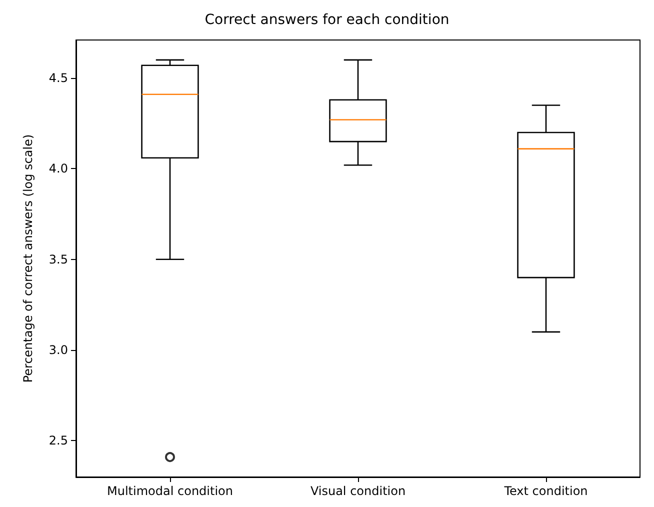 The width and height of the screenshot is (654, 507). What do you see at coordinates (358, 491) in the screenshot?
I see `x-tick-label: Visual condition` at bounding box center [358, 491].